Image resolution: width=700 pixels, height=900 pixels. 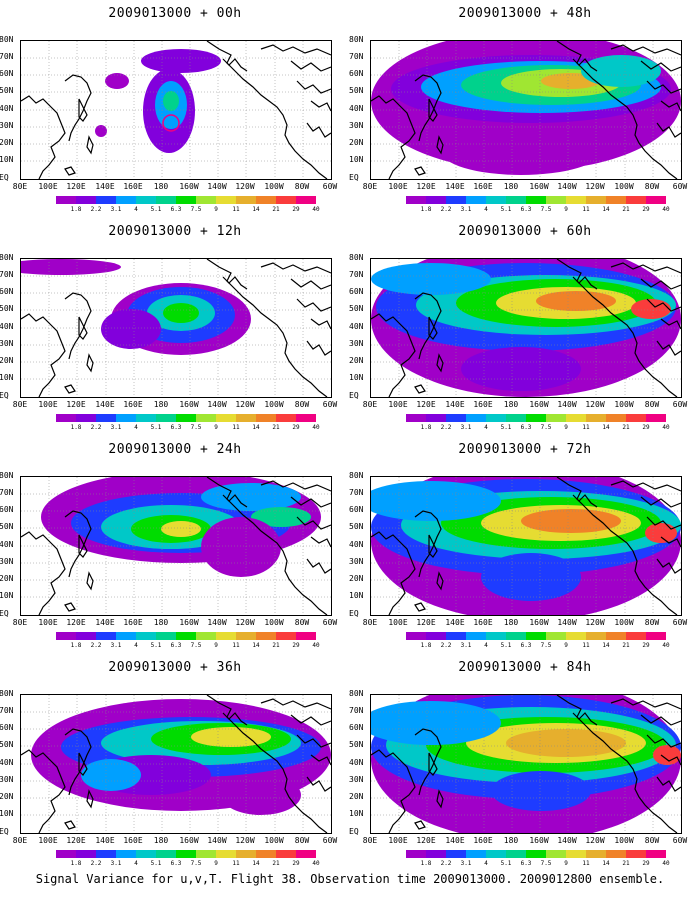 I want to click on colorbar-label: 6.3, so click(x=176, y=209).